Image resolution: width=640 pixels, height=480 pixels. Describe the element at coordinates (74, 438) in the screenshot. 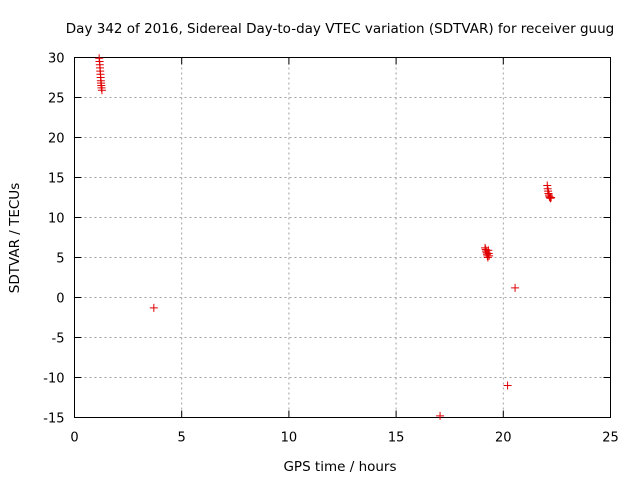

I see `x-tick-label: 0` at that location.